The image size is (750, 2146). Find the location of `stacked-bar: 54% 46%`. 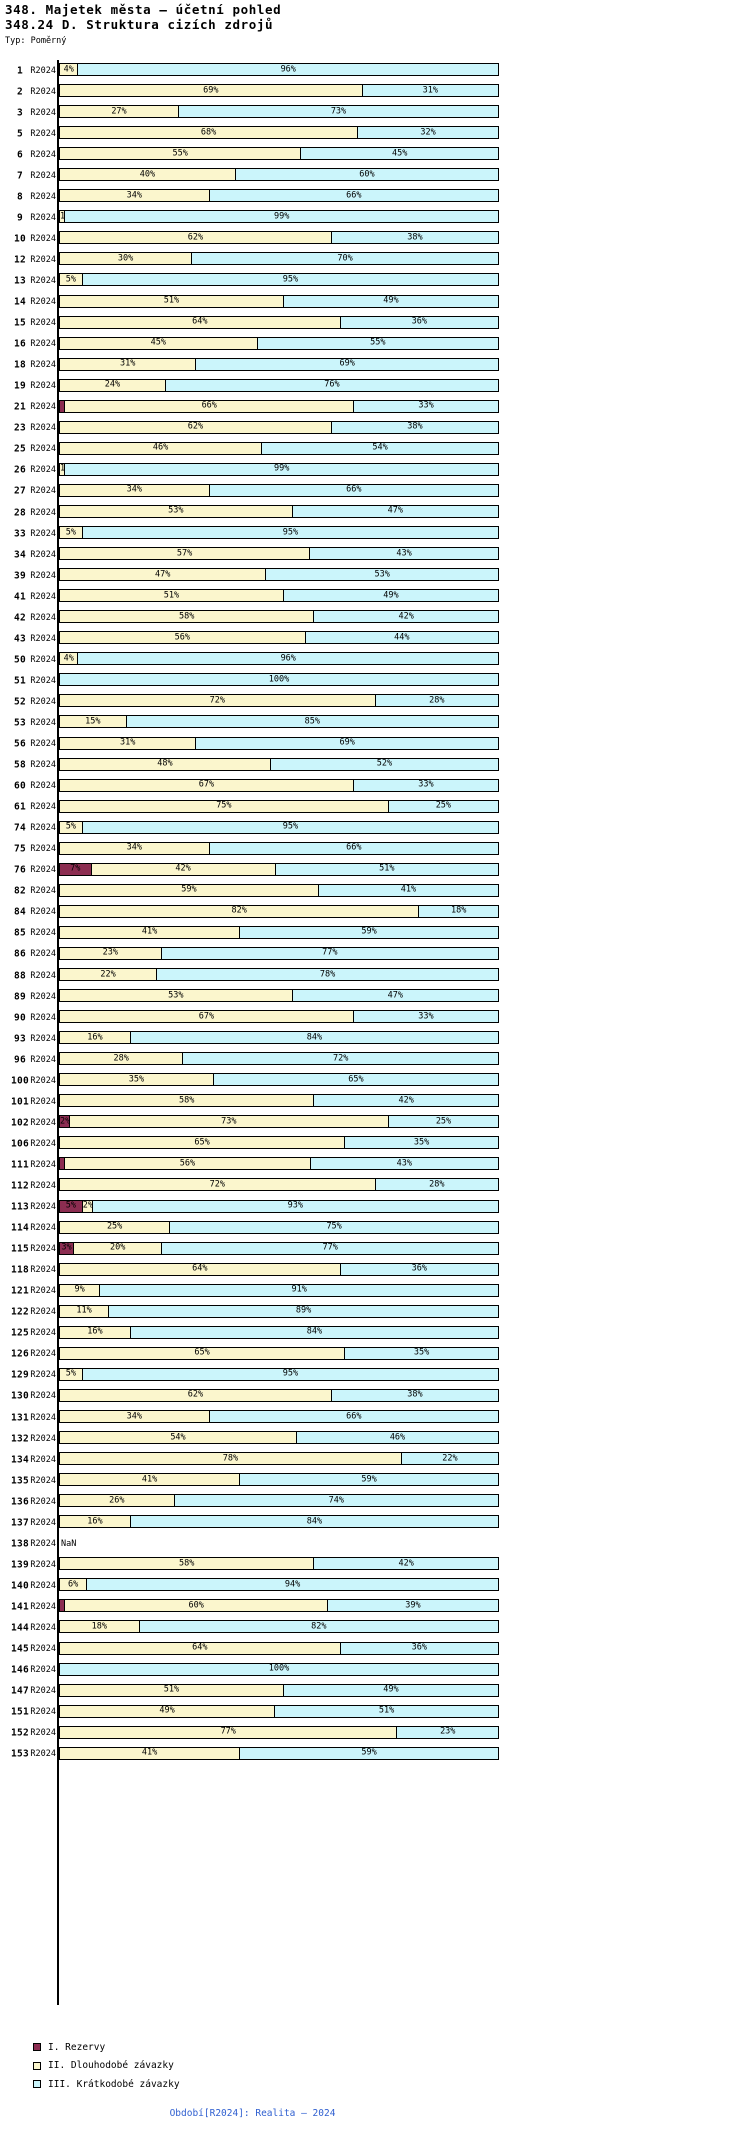

stacked-bar: 54% 46% is located at coordinates (279, 1438).